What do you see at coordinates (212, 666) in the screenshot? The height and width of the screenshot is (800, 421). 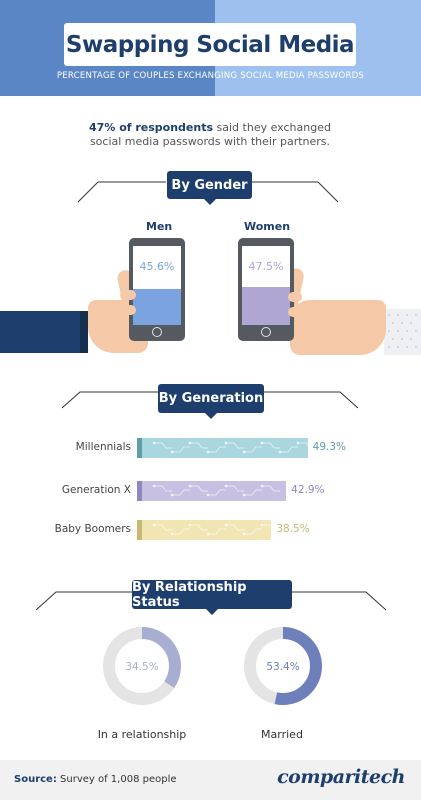 I see `relationship-donuts: 34.5% 53.4%` at bounding box center [212, 666].